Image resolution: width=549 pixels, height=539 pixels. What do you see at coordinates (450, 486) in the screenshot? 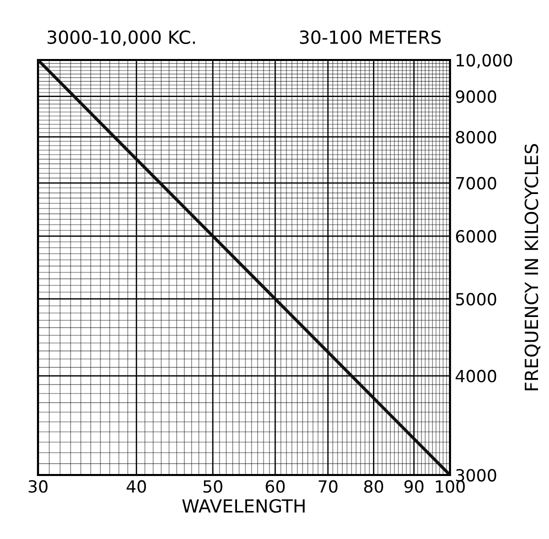
I see `x-tick-label: 100` at bounding box center [450, 486].